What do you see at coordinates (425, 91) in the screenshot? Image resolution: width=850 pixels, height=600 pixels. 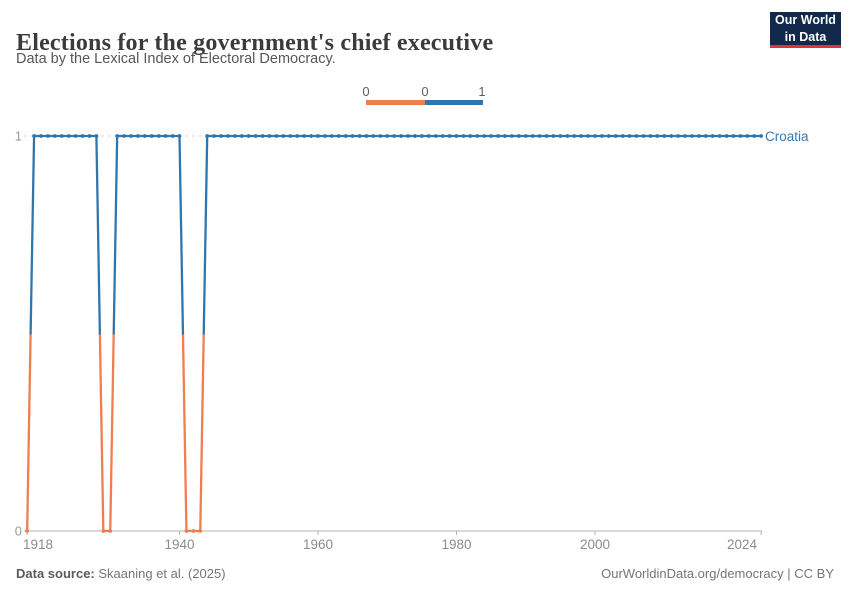 I see `legend-label-mid: 0` at bounding box center [425, 91].